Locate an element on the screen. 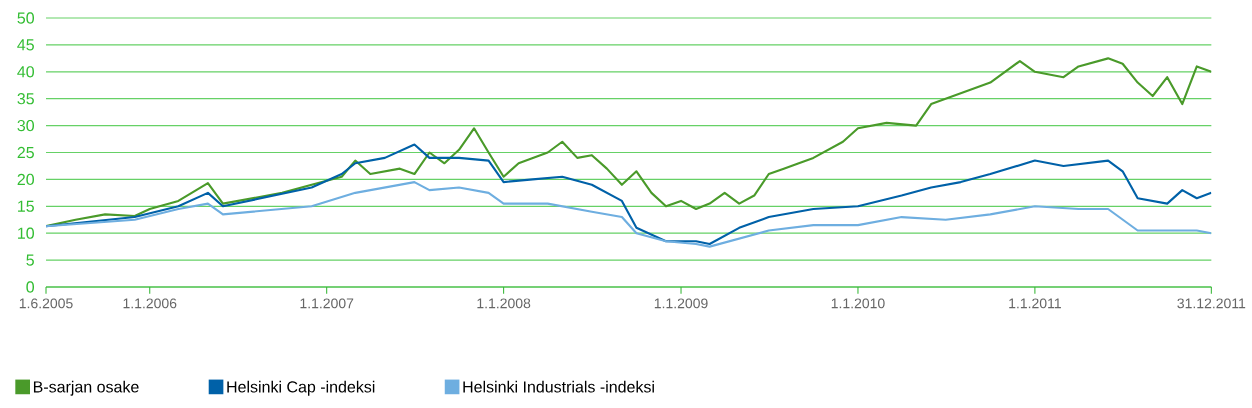 The height and width of the screenshot is (408, 1252). x-tick-label: 1.6.2005 is located at coordinates (46, 303).